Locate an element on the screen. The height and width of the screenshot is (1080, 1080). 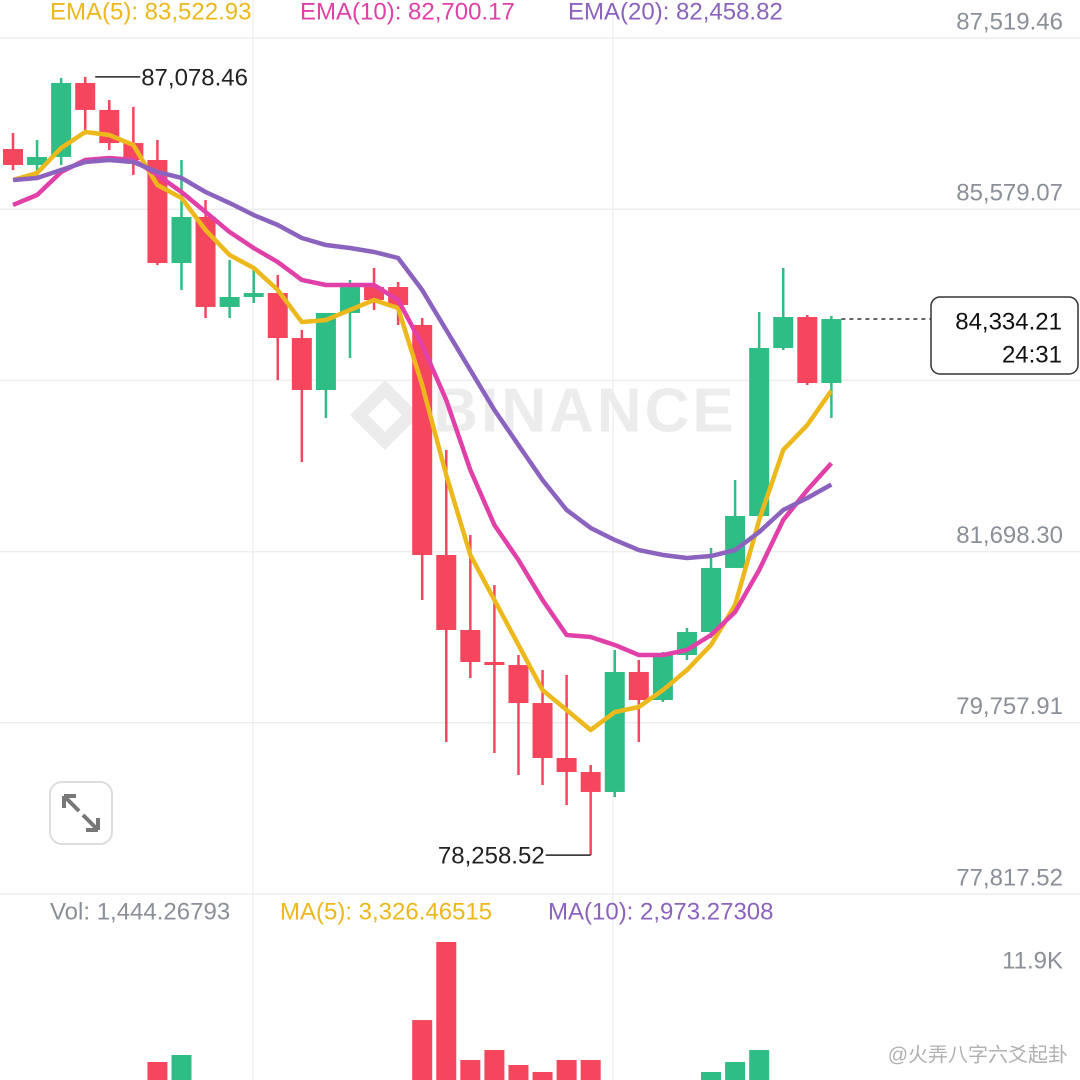
expand-button-frame is located at coordinates (81, 813).